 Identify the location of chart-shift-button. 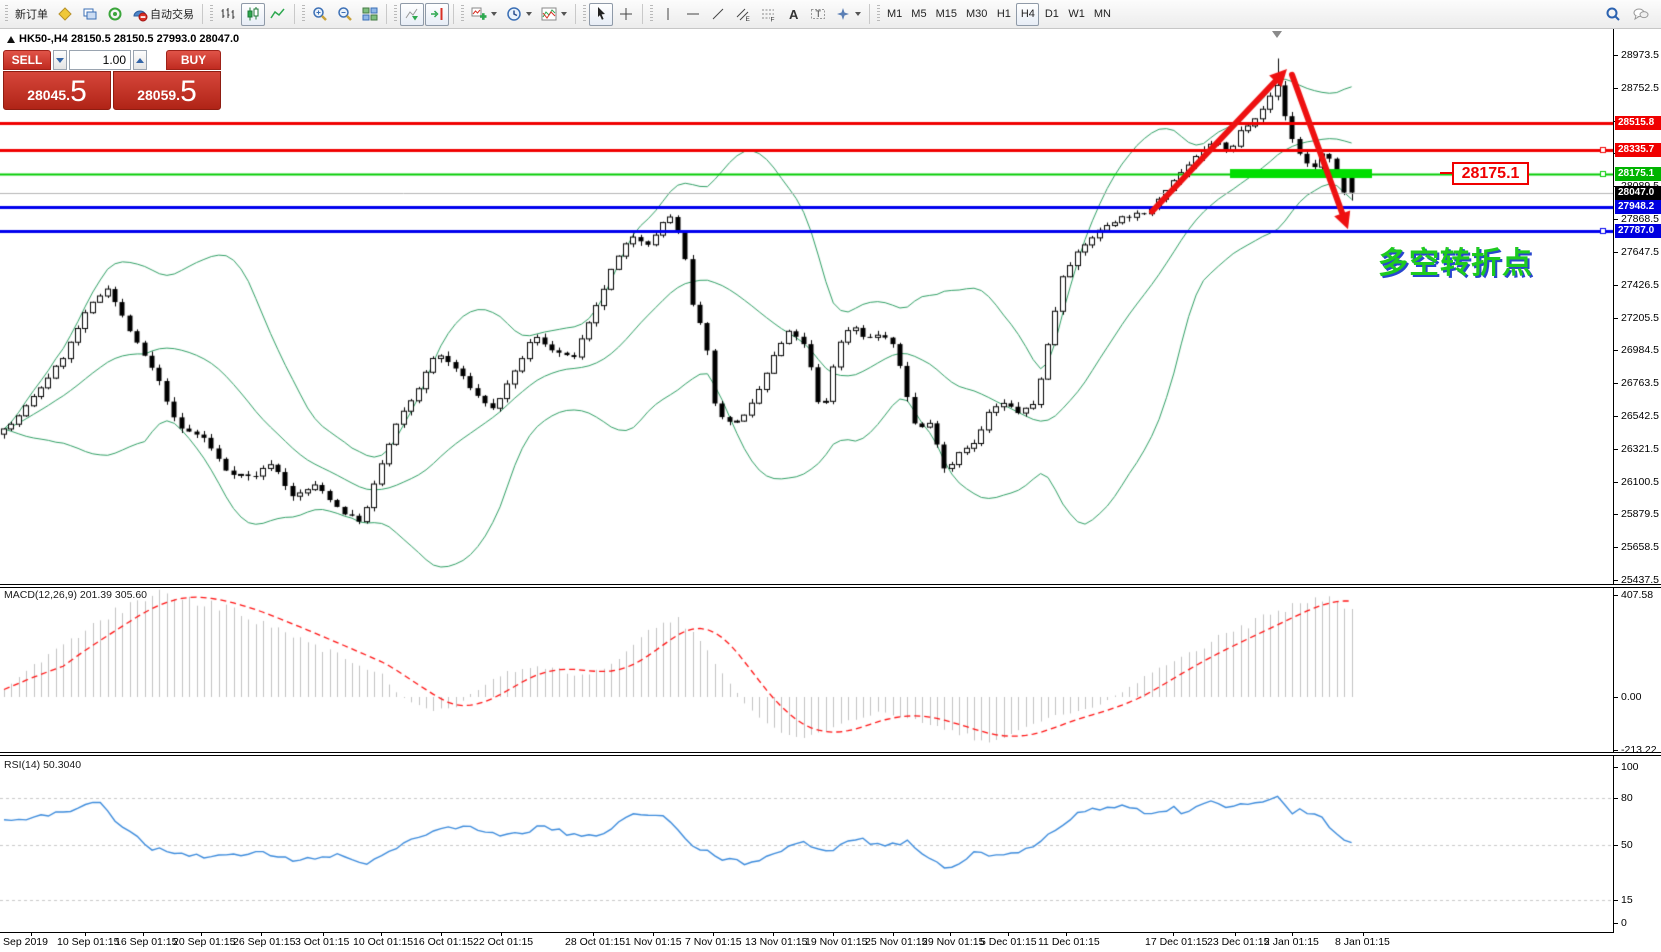
(437, 14).